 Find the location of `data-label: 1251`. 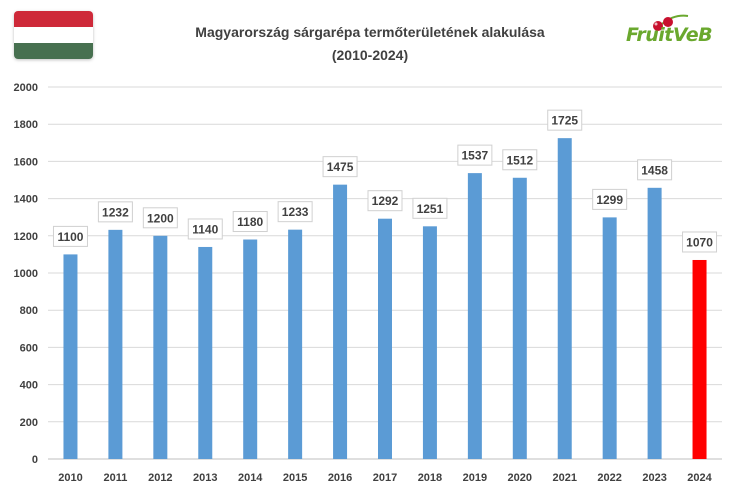

data-label: 1251 is located at coordinates (430, 209).